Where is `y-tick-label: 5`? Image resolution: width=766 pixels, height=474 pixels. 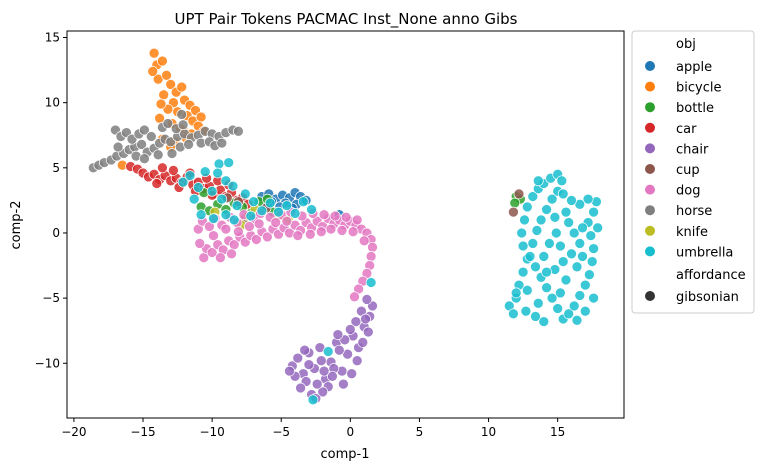
y-tick-label: 5 is located at coordinates (56, 168).